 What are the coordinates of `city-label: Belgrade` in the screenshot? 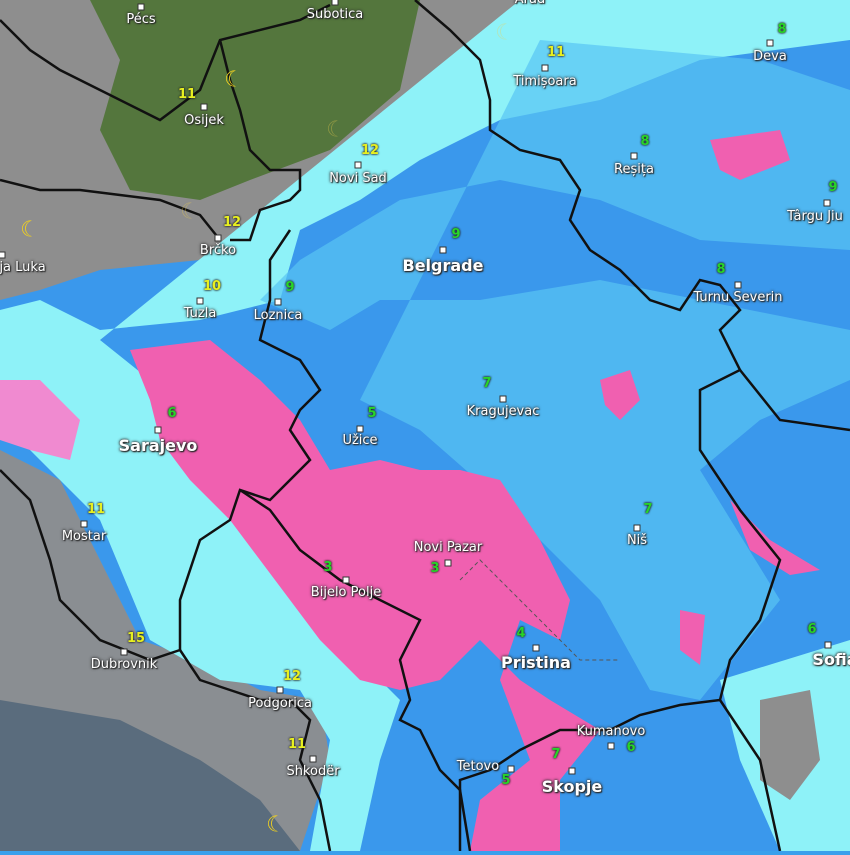 It's located at (443, 265).